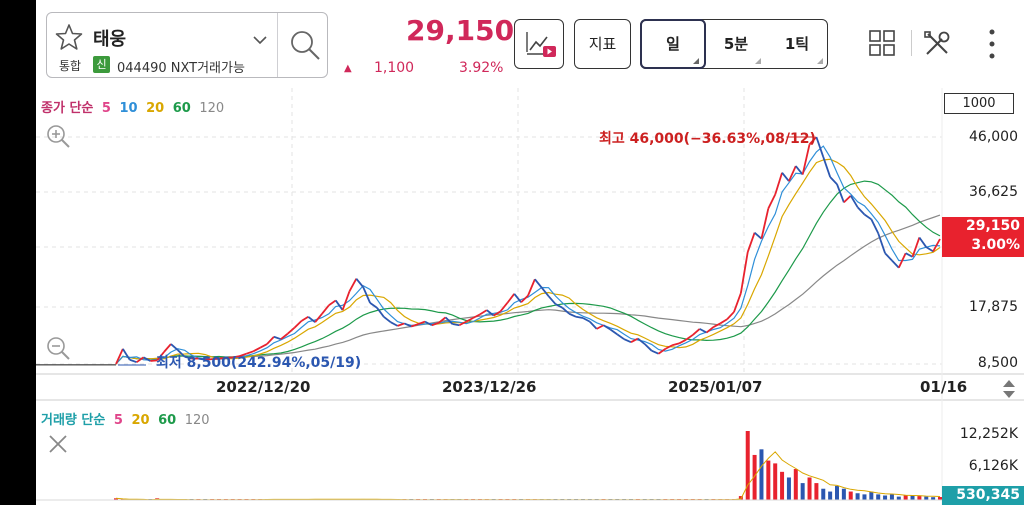 The image size is (1024, 505). What do you see at coordinates (101, 64) in the screenshot?
I see `credit-badge: 신` at bounding box center [101, 64].